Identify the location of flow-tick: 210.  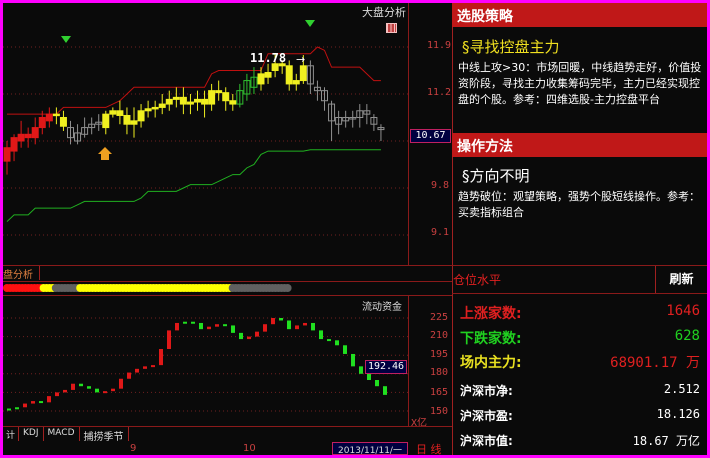
(439, 335).